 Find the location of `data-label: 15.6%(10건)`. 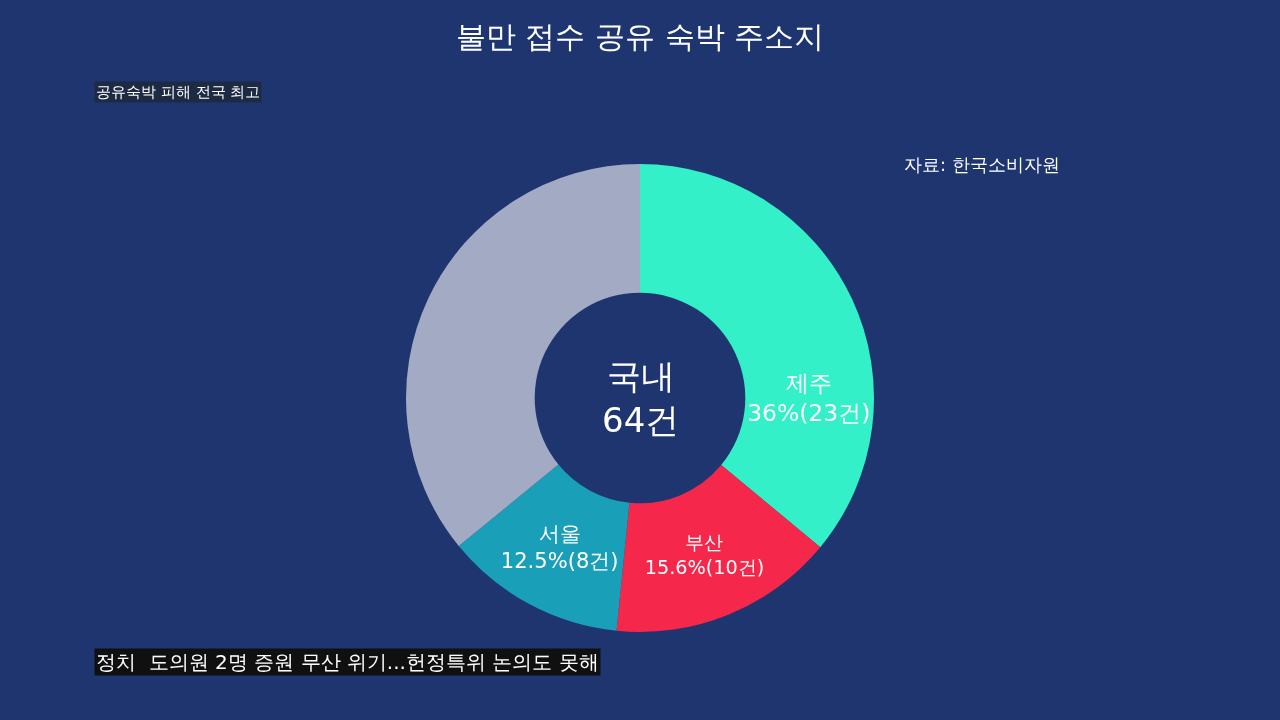

data-label: 15.6%(10건) is located at coordinates (704, 568).